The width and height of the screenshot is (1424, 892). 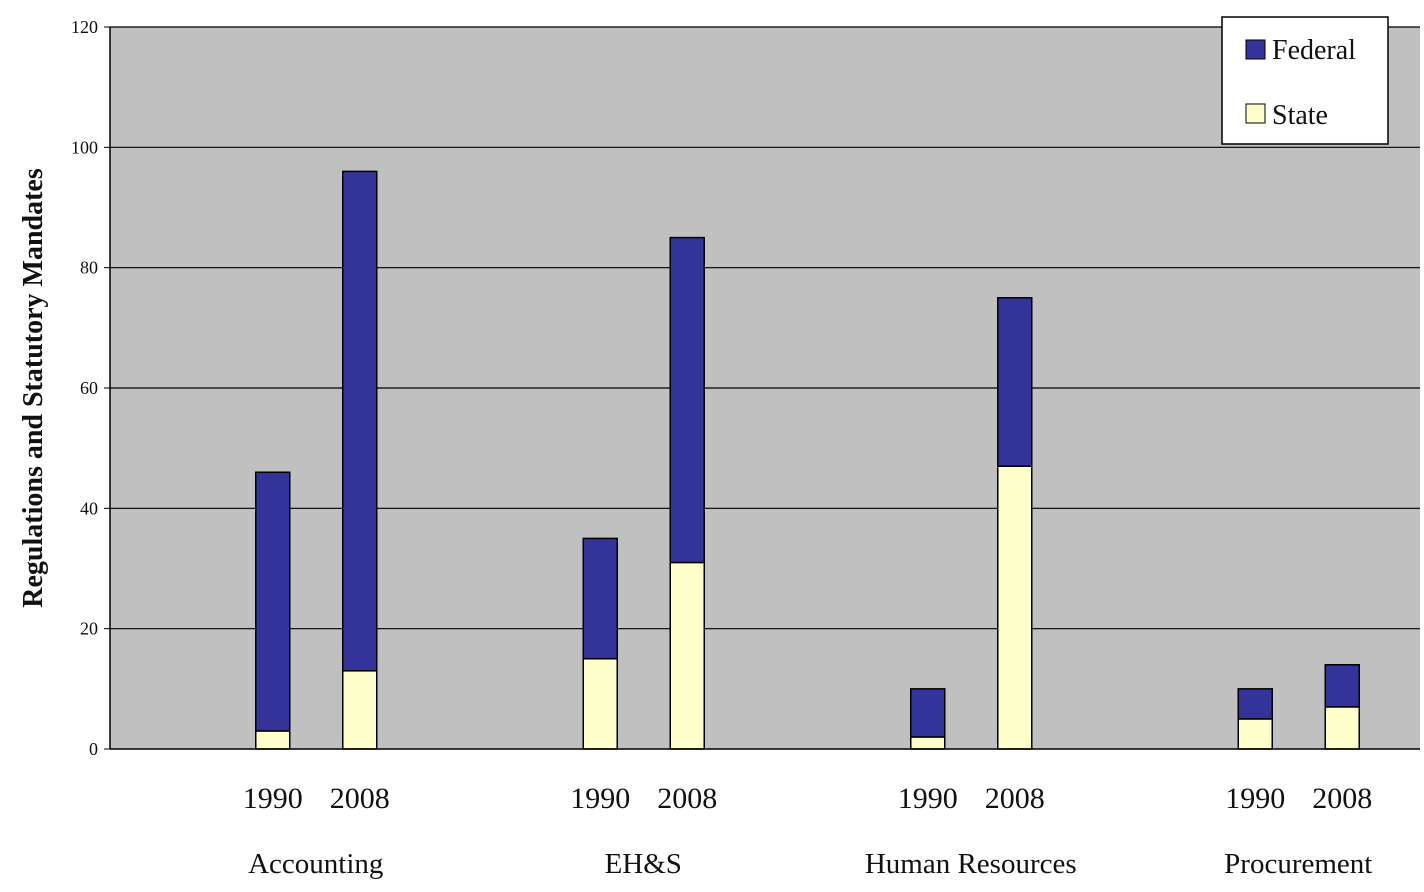 I want to click on bar-state-human-resources-2008, so click(x=1015, y=607).